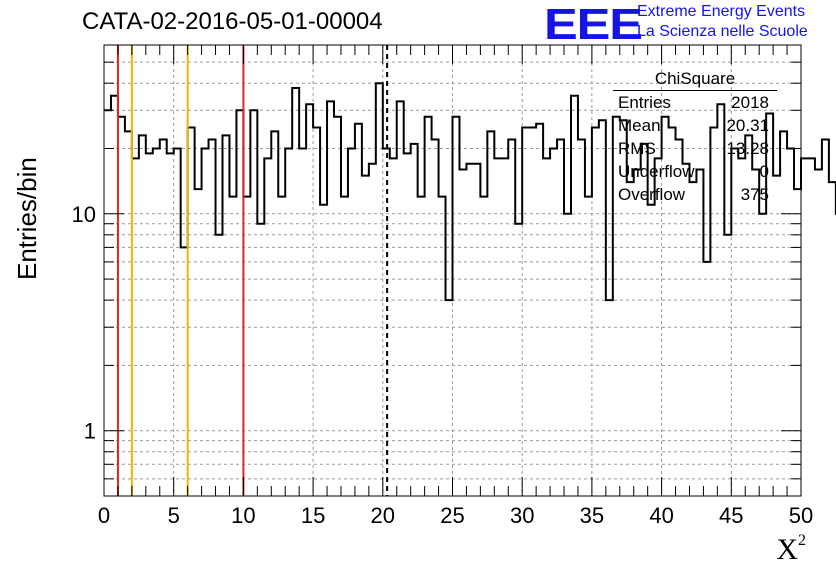  I want to click on stats-row-underflow: Underflow 0, so click(692, 171).